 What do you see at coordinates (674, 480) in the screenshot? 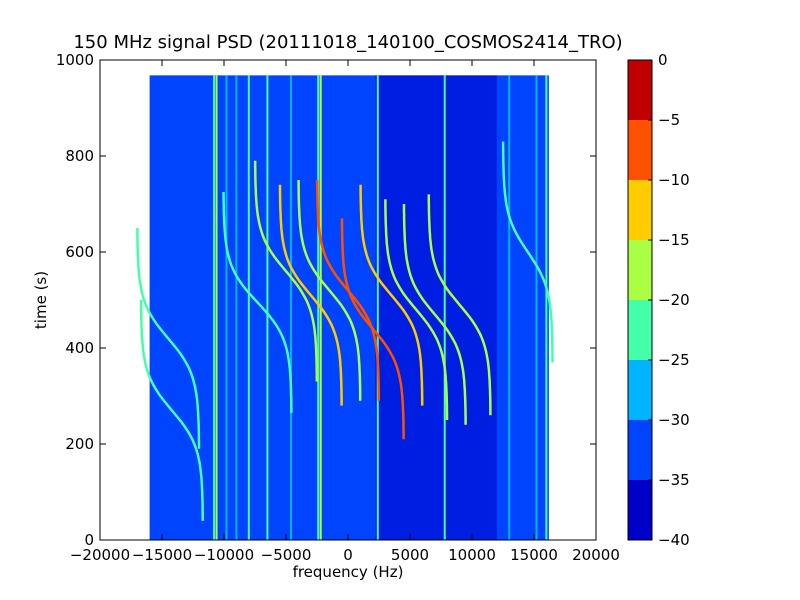
I see `colorbar-tick-label: −35` at bounding box center [674, 480].